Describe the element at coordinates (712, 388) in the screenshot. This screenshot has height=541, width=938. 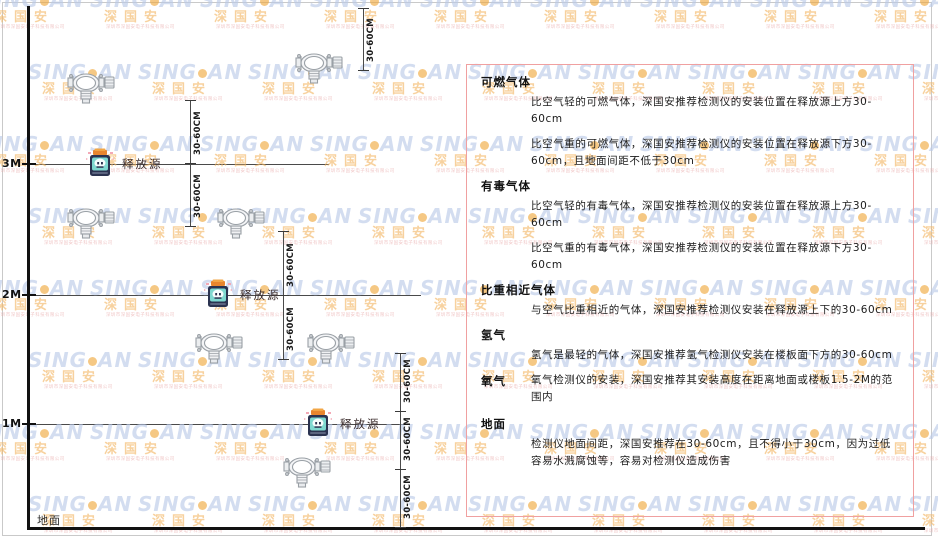
I see `panel-section-paragraph: 氧气检测仪的安装，深国安推荐其安装高度在距离地面或楼板1.5-2M的范围内` at that location.